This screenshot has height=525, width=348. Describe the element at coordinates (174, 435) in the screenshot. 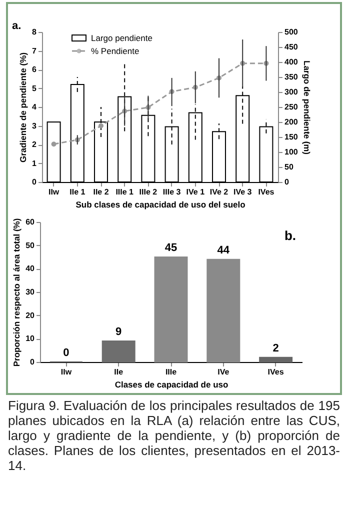

I see `text: Figura 9. Evaluación de los principales resultados de 195 planes ubicados en la RLA (a) relación entre las CUS, largo y gradiente de la pendiente, y (b) proporción de clases. Planes de los clientes, presentados en el 2013-14.` at that location.